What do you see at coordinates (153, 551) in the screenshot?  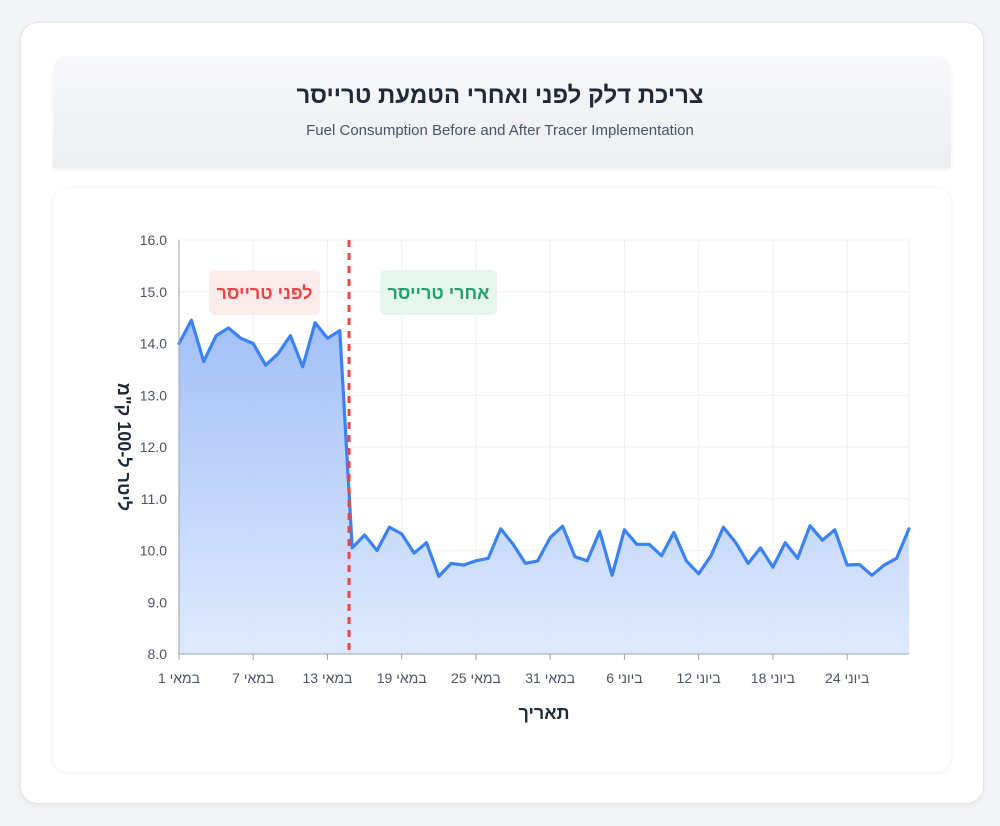 I see `y-tick-label: 10.0` at bounding box center [153, 551].